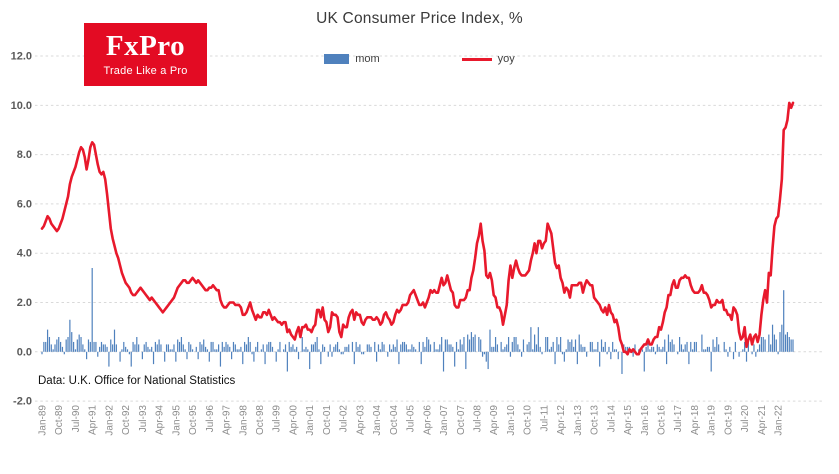  Describe the element at coordinates (176, 420) in the screenshot. I see `svg-text: Jan-95` at that location.